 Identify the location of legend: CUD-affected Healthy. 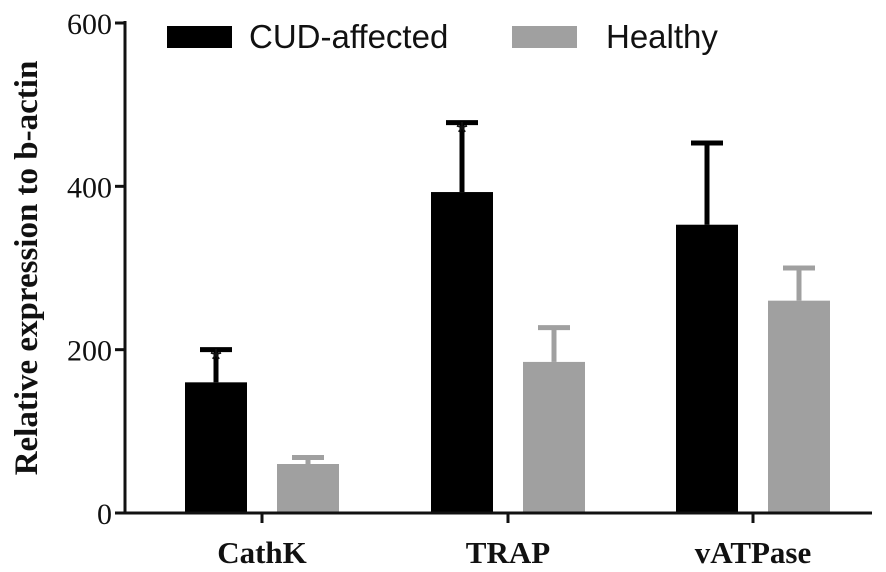
(442, 36).